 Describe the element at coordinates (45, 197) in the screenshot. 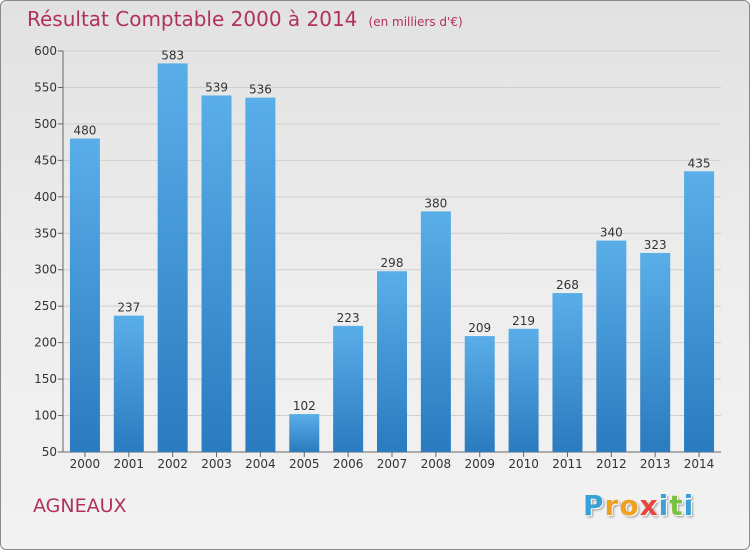

I see `y-tick-label: 400` at that location.